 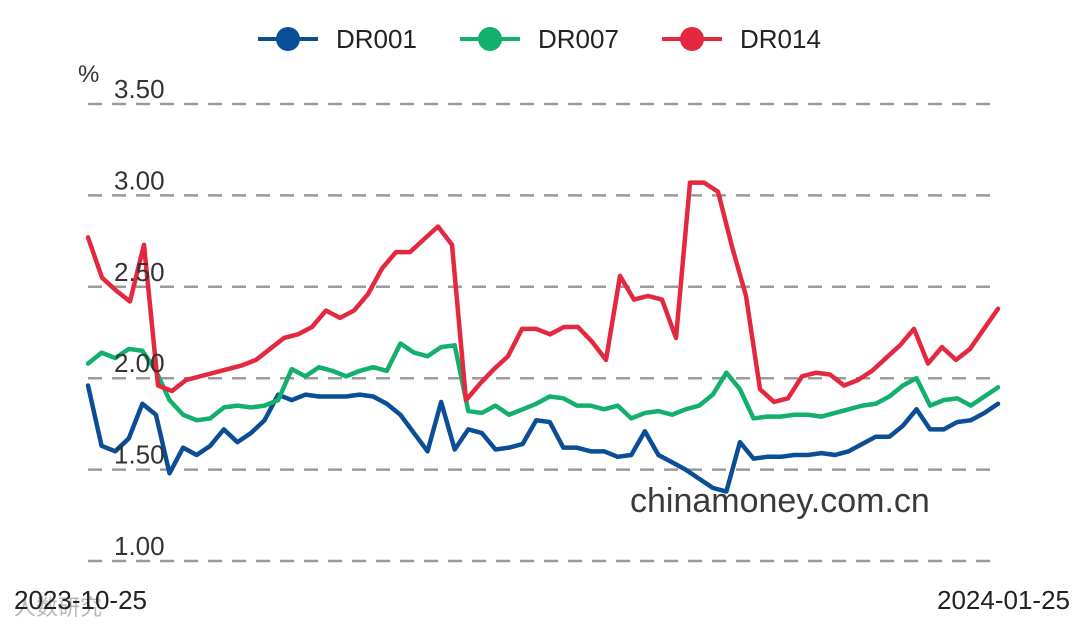 What do you see at coordinates (692, 39) in the screenshot?
I see `legend-marker-dr014` at bounding box center [692, 39].